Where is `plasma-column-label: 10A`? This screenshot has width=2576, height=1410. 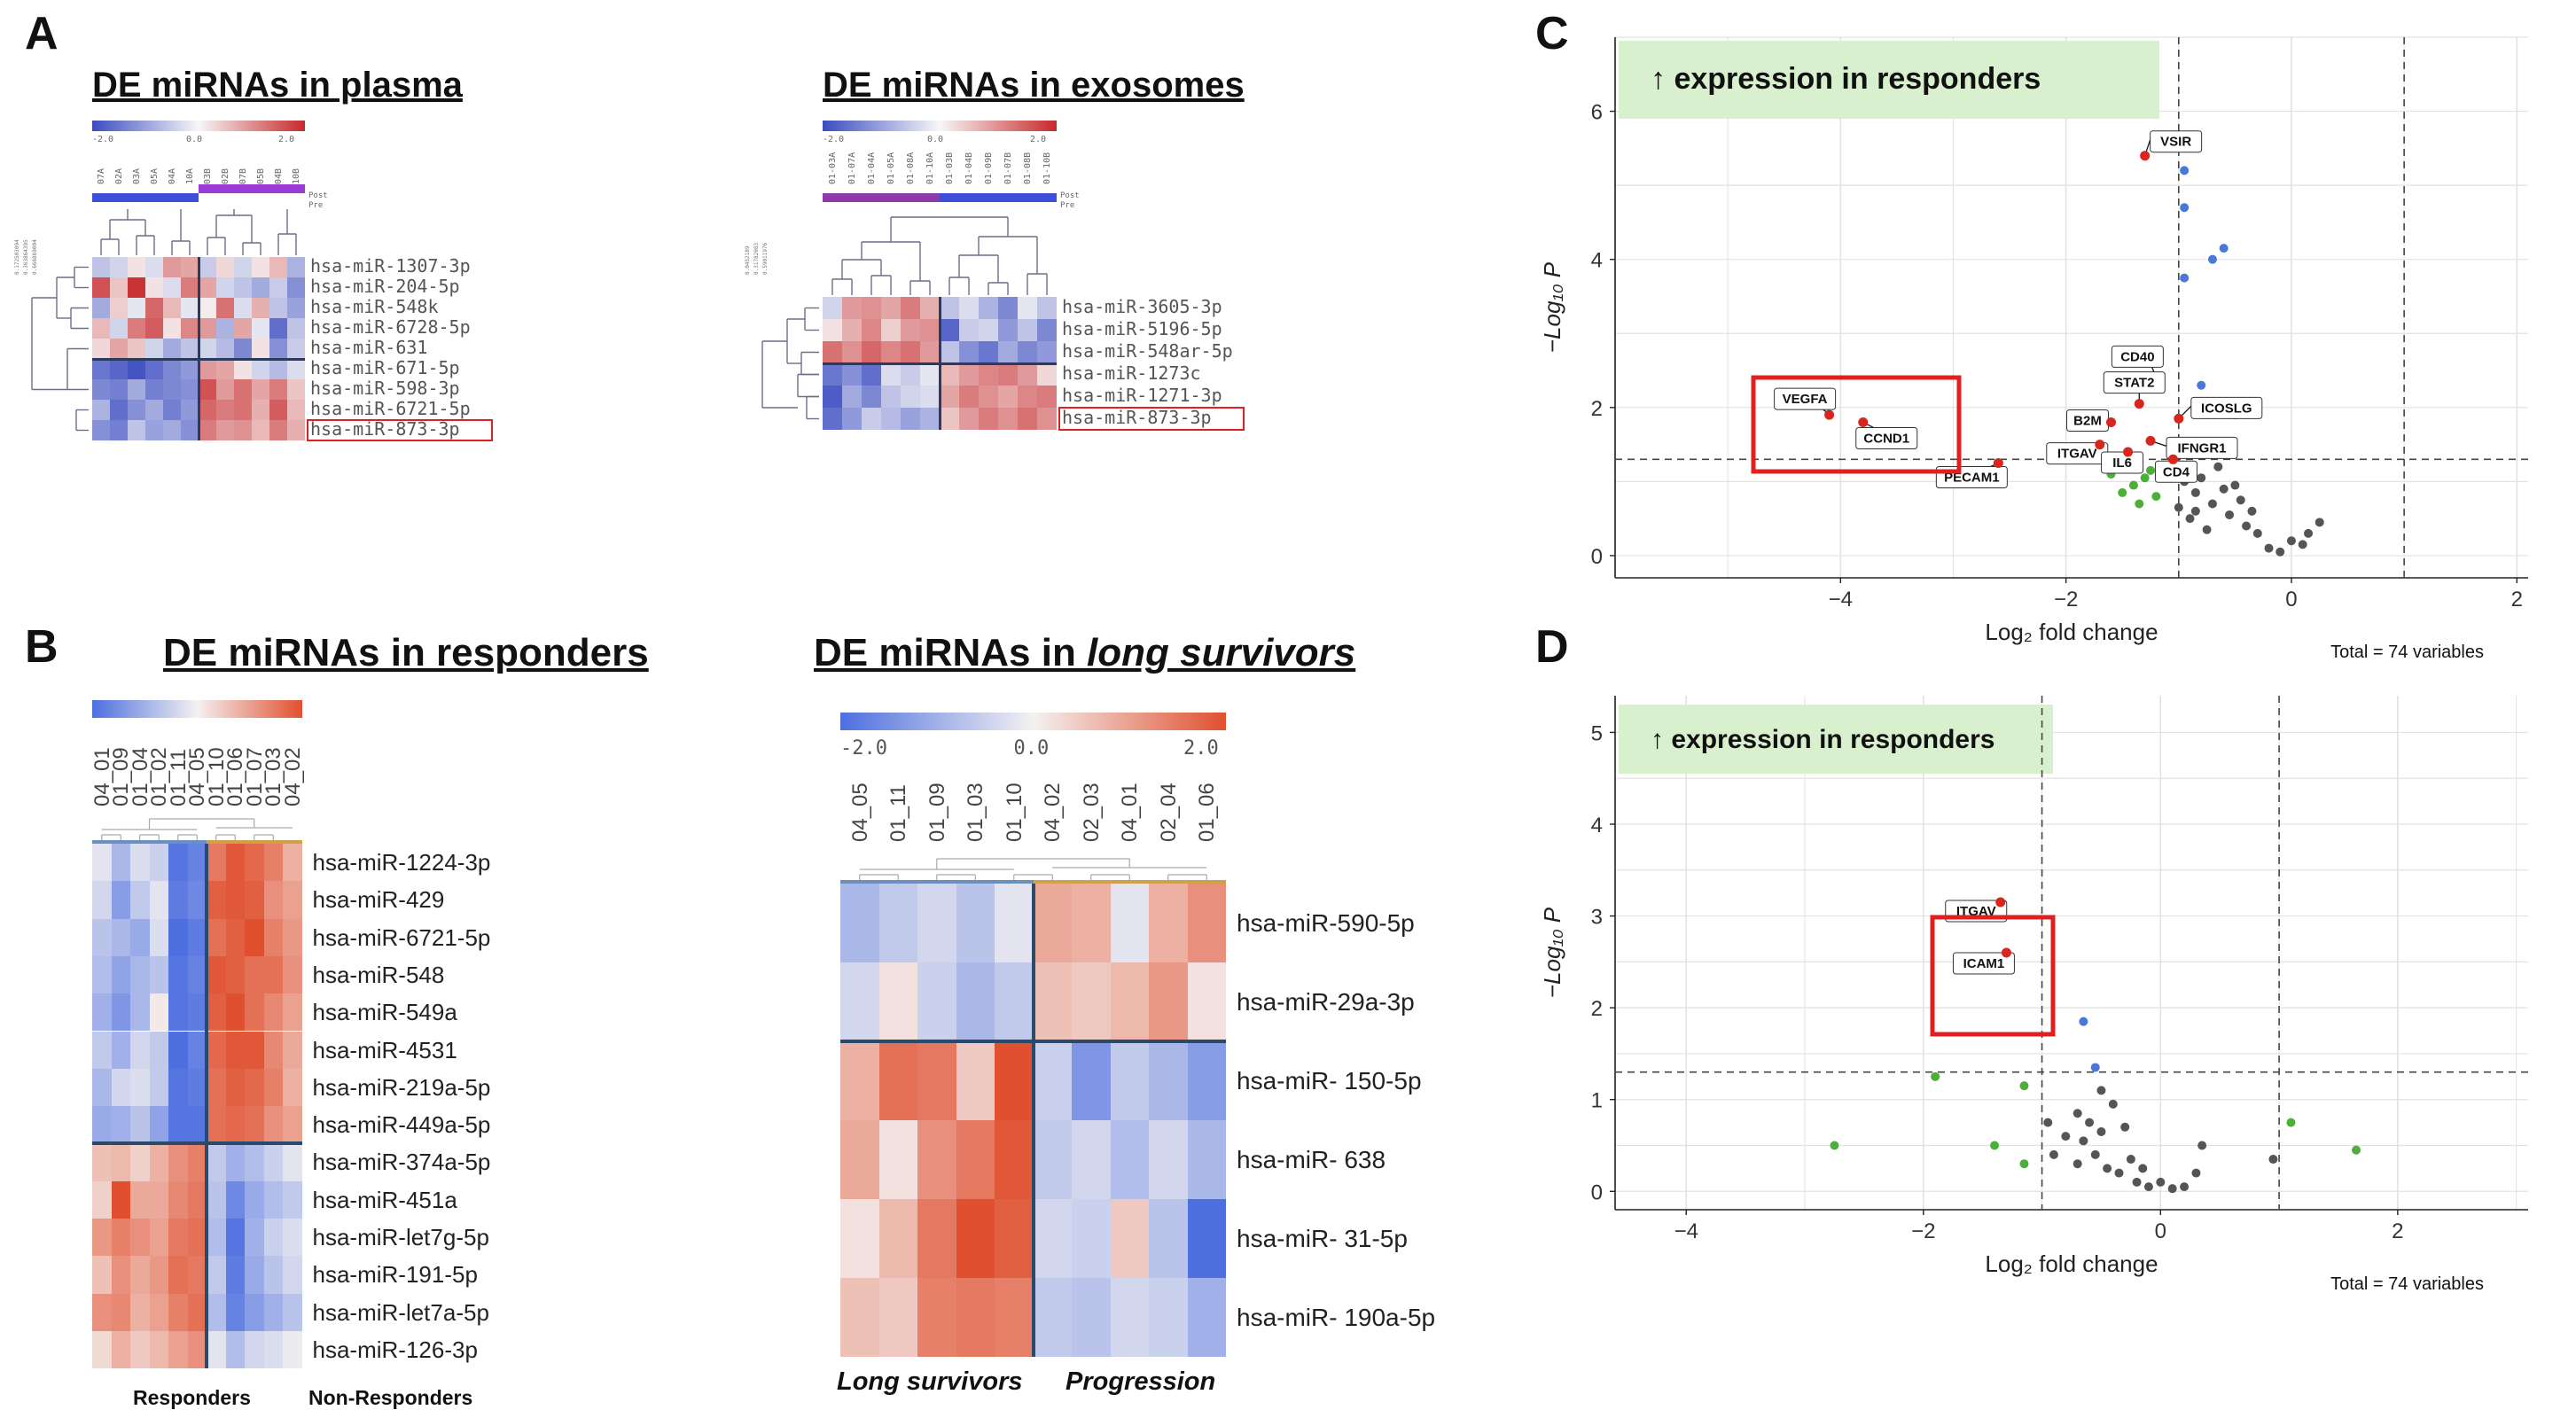 plasma-column-label: 10A is located at coordinates (190, 175).